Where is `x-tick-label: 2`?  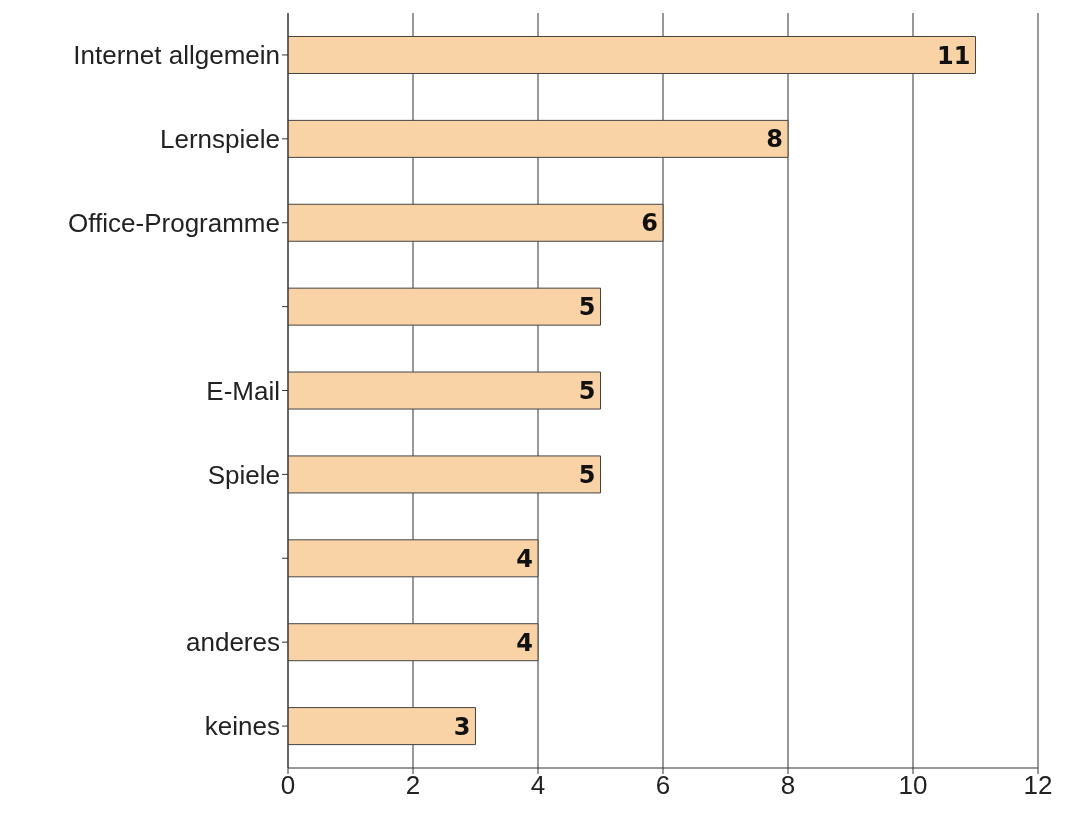 x-tick-label: 2 is located at coordinates (413, 785).